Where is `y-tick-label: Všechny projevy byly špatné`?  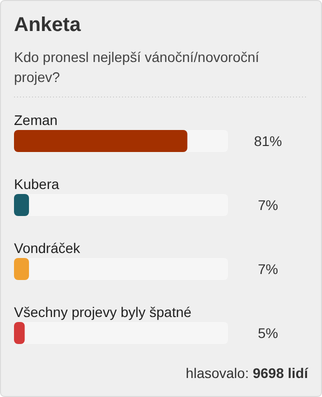 y-tick-label: Všechny projevy byly špatné is located at coordinates (103, 312).